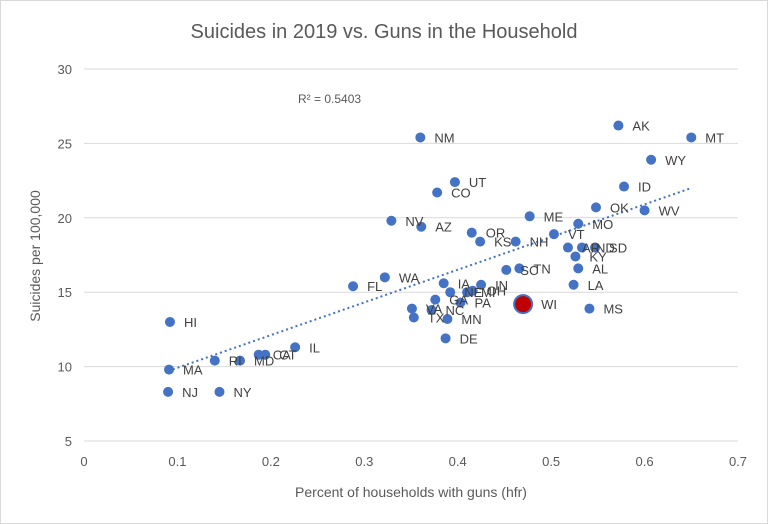  I want to click on point-label: NV, so click(414, 221).